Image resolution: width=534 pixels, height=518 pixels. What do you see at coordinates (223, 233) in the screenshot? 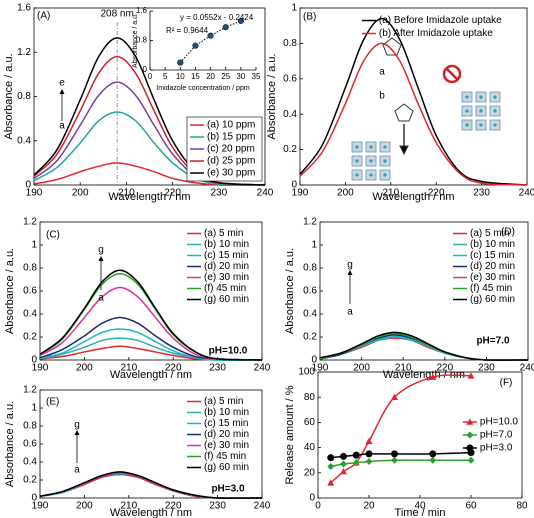
I see `legend-label: (a) 5 min` at bounding box center [223, 233].